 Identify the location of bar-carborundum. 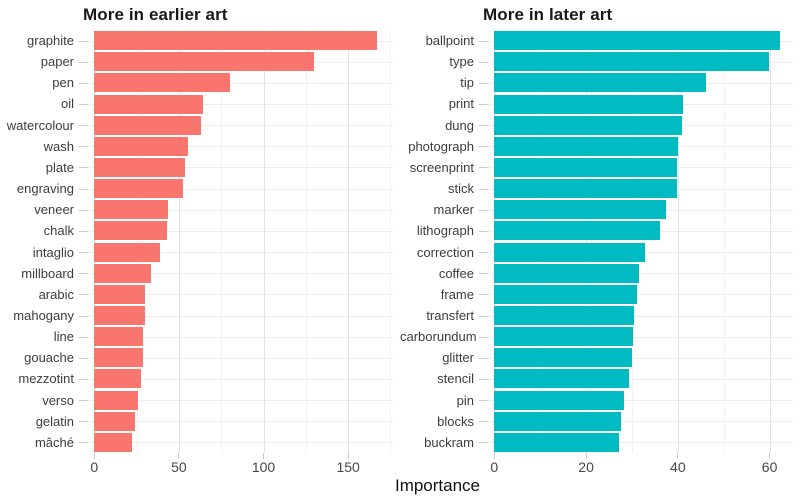
(563, 337).